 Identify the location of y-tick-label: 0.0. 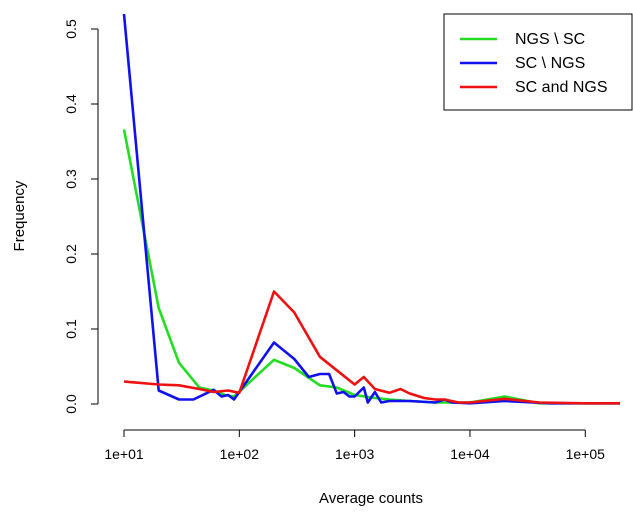
(71, 404).